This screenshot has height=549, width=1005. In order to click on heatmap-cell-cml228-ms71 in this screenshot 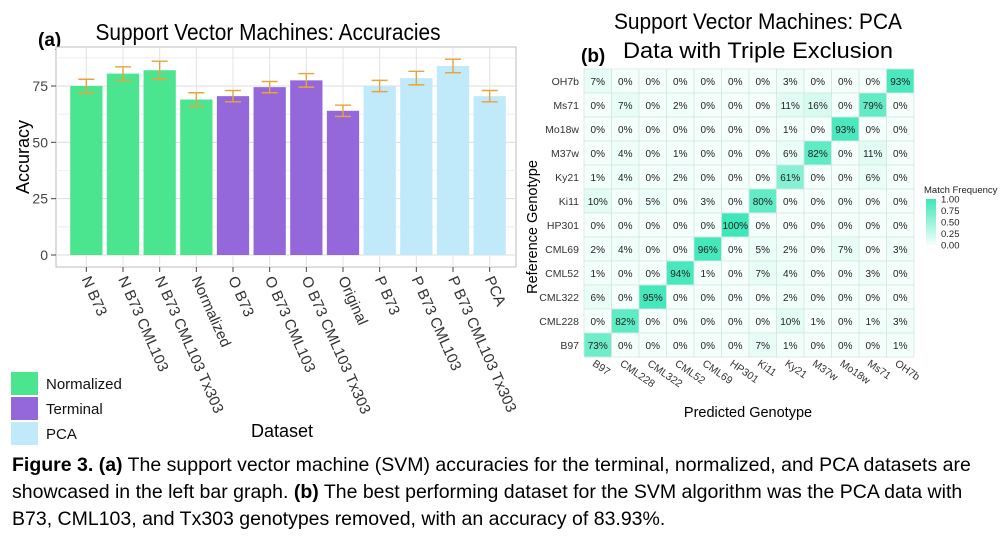, I will do `click(872, 321)`.